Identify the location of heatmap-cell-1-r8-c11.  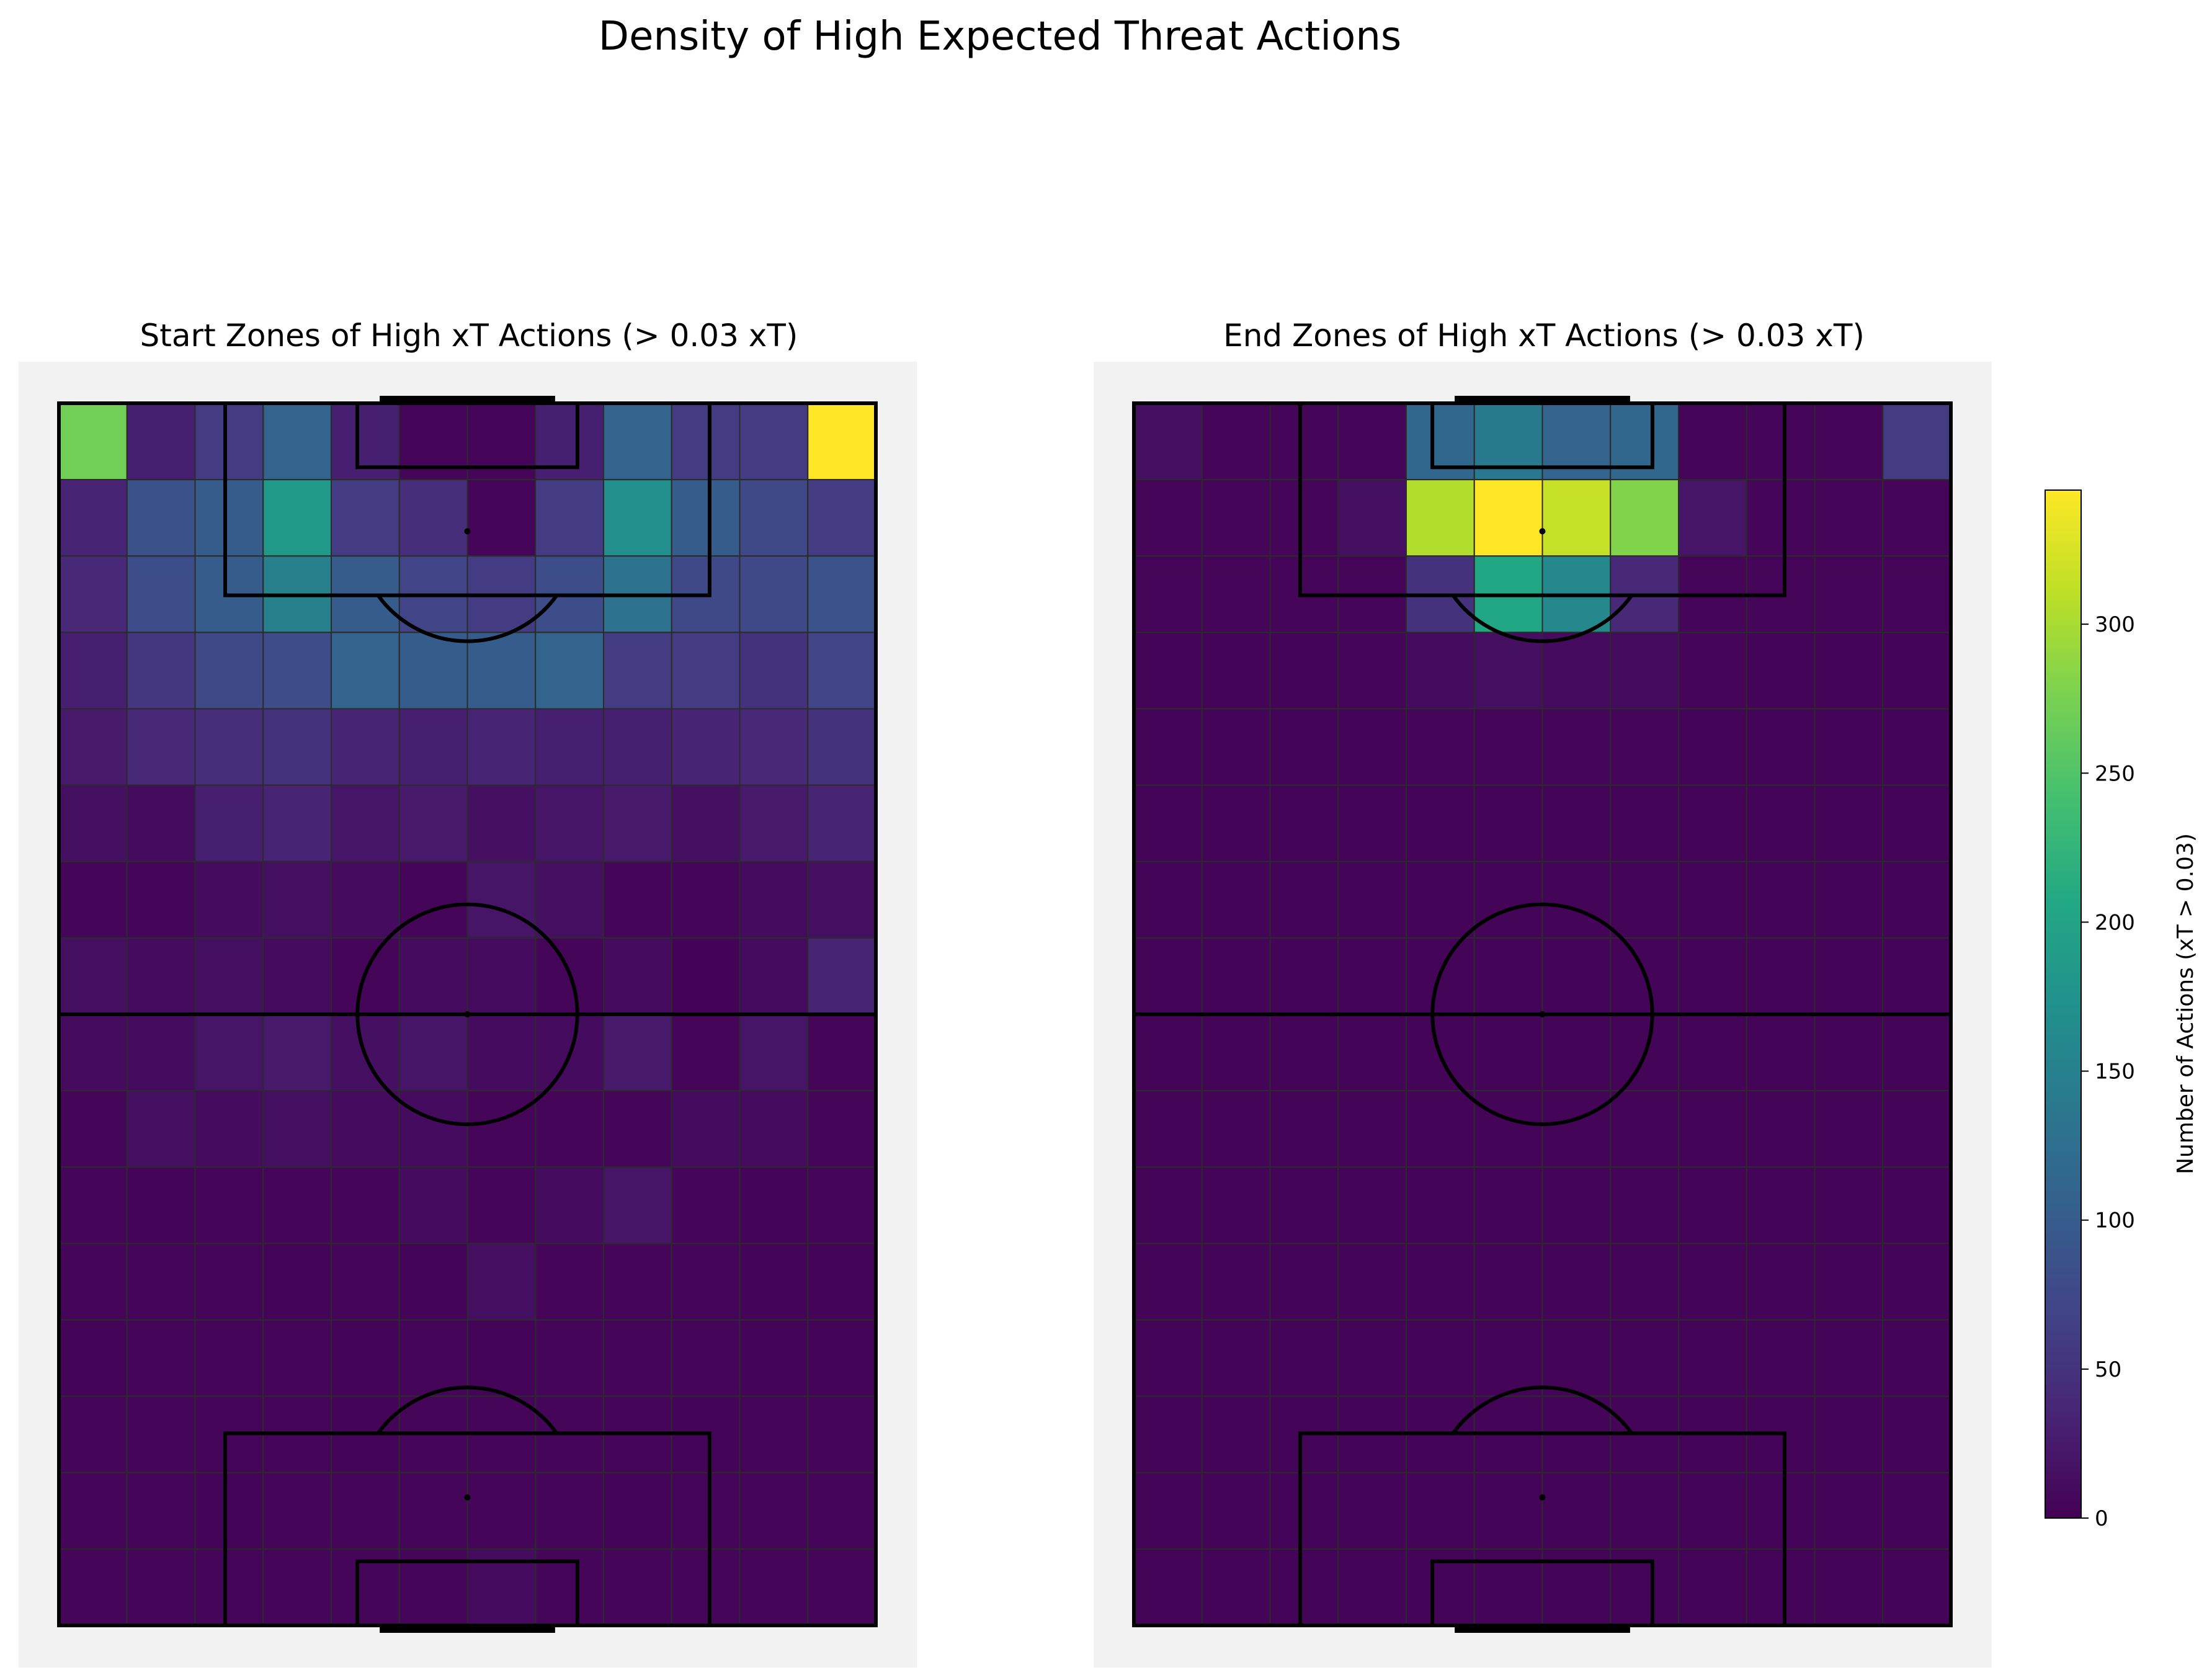
(1916, 1053).